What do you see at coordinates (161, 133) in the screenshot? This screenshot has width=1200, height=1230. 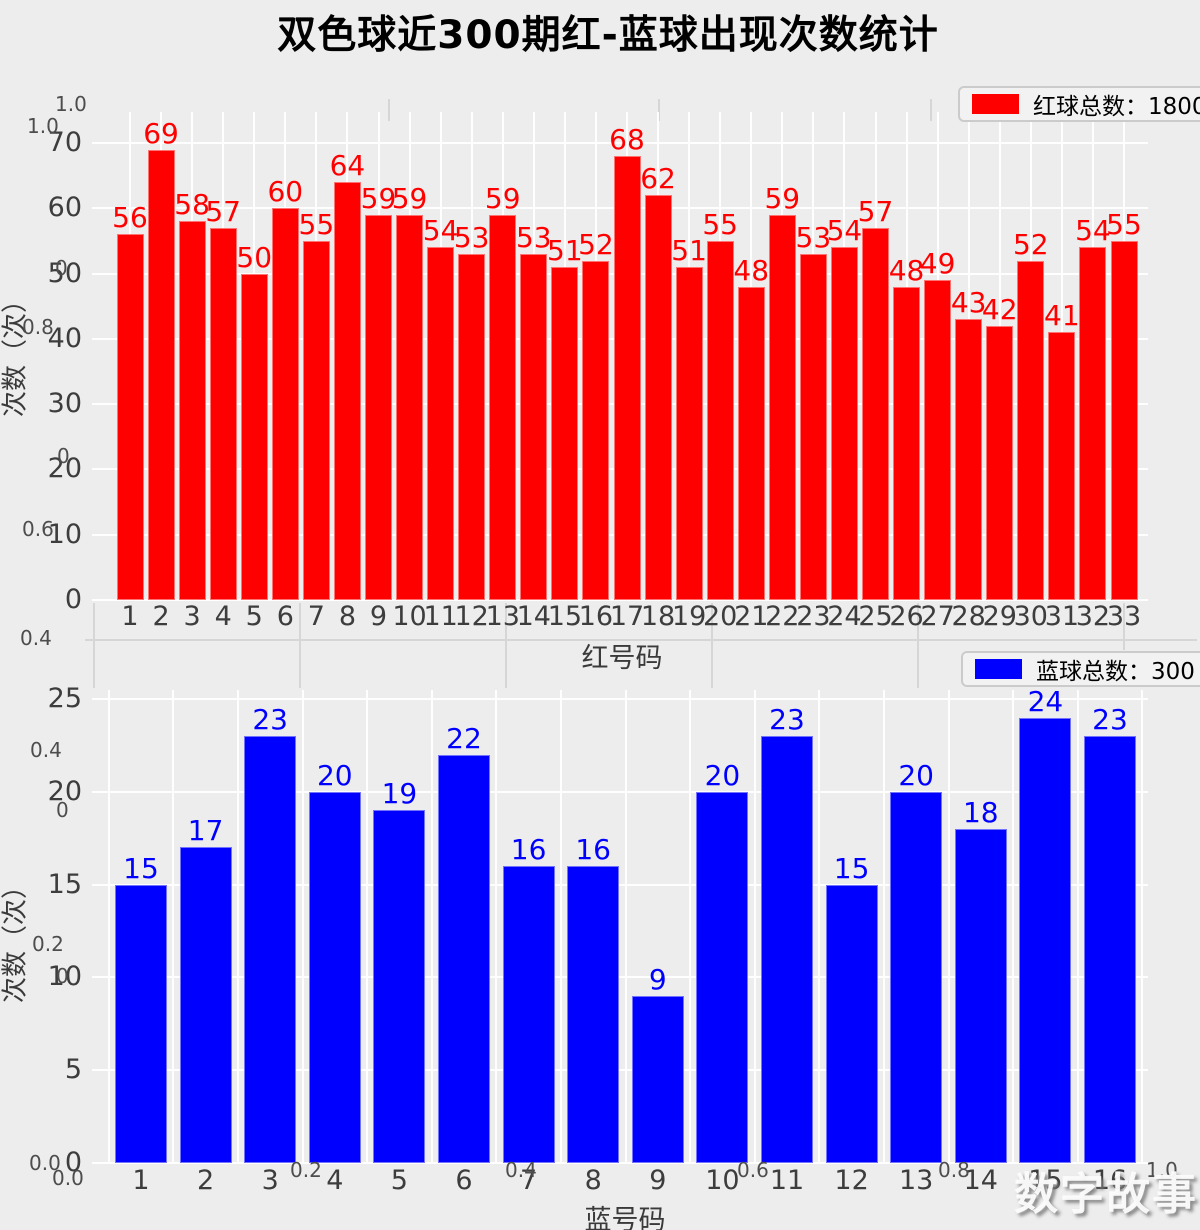 I see `red-bar-value-label: 69` at bounding box center [161, 133].